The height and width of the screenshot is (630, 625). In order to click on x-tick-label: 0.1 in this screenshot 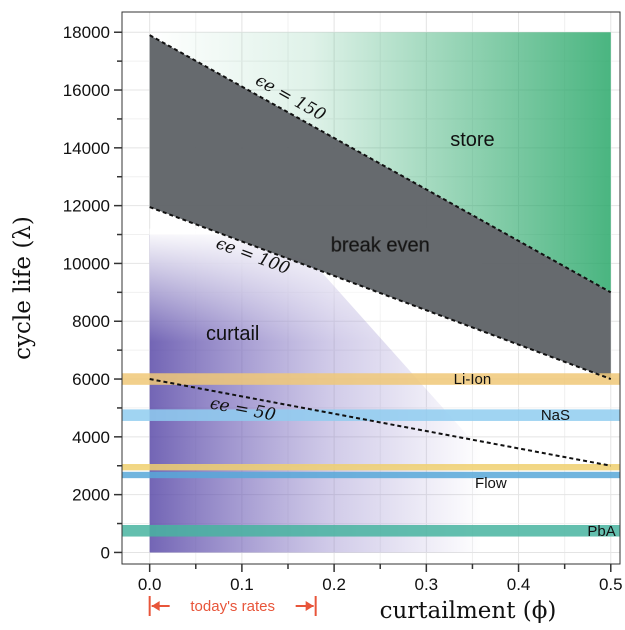, I will do `click(242, 584)`.